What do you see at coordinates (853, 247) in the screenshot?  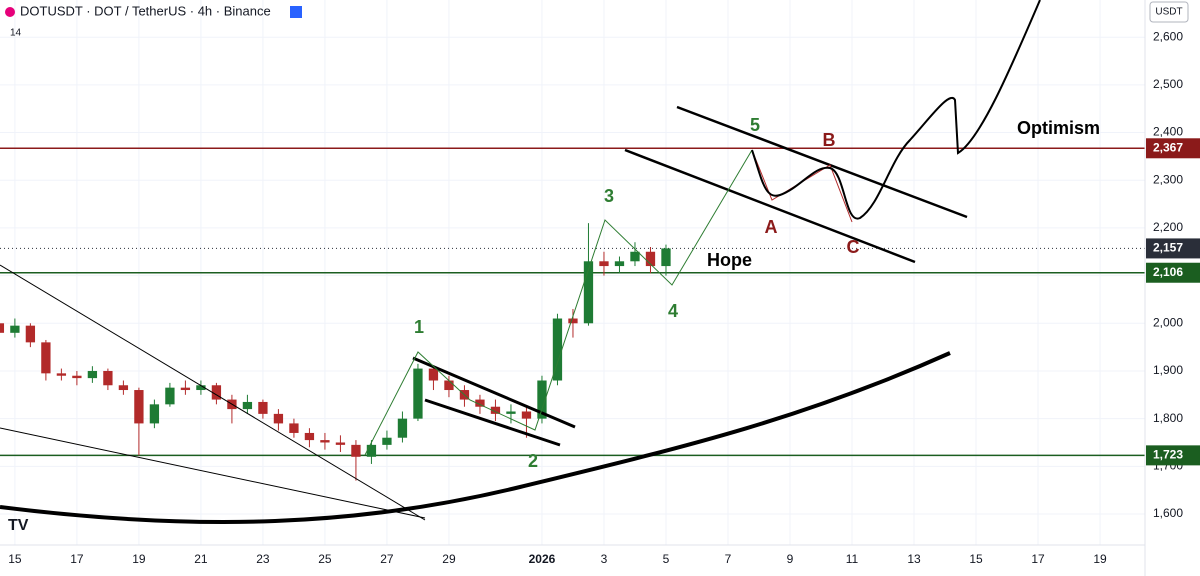 I see `wave-label: C` at bounding box center [853, 247].